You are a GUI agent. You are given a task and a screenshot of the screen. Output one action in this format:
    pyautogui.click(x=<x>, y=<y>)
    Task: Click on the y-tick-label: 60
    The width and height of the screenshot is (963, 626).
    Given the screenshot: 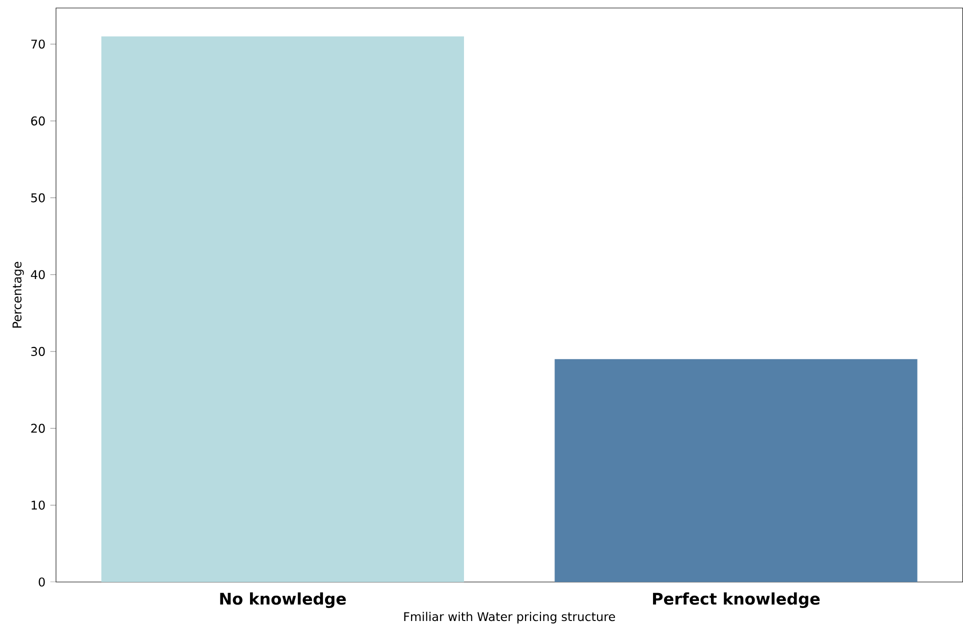 What is the action you would take?
    pyautogui.click(x=38, y=121)
    